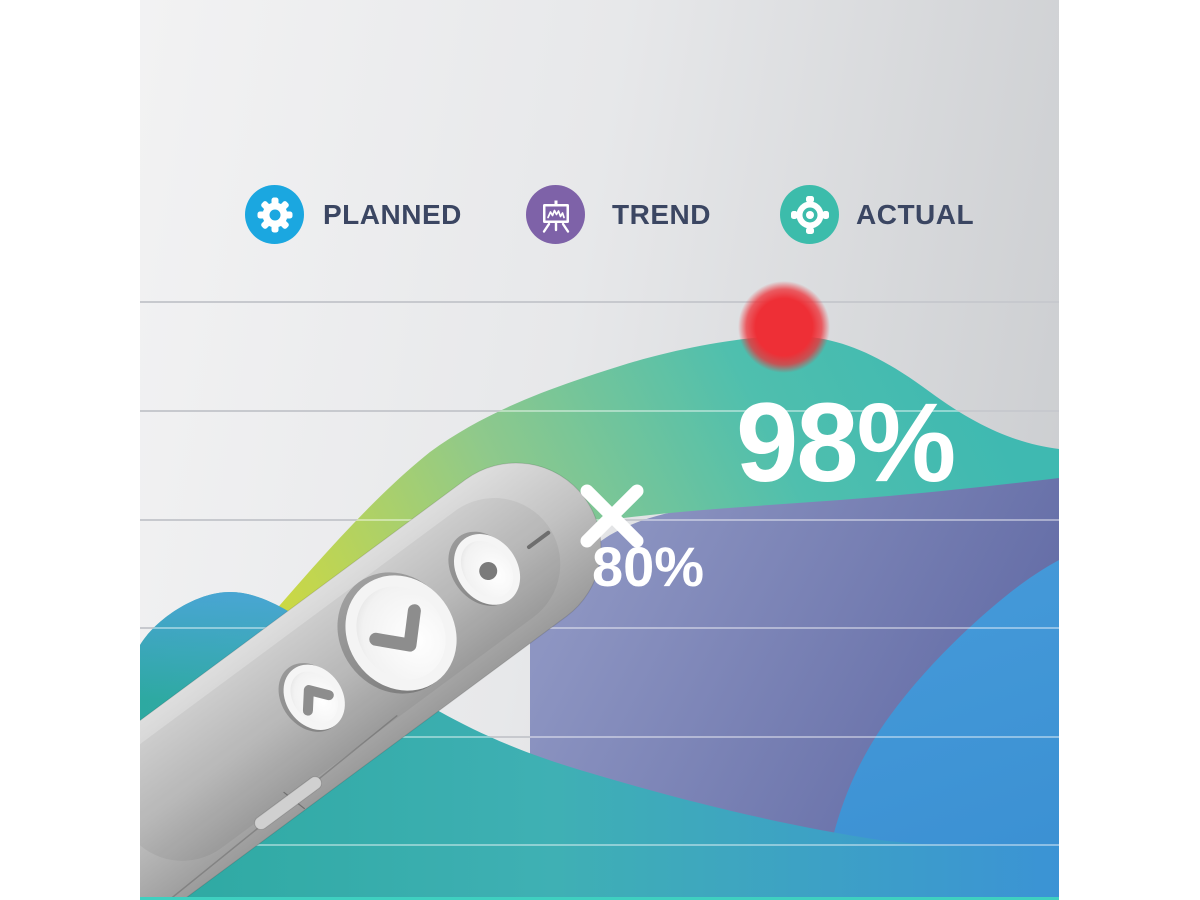  Describe the element at coordinates (392, 214) in the screenshot. I see `legend-label-planned: PLANNED` at that location.